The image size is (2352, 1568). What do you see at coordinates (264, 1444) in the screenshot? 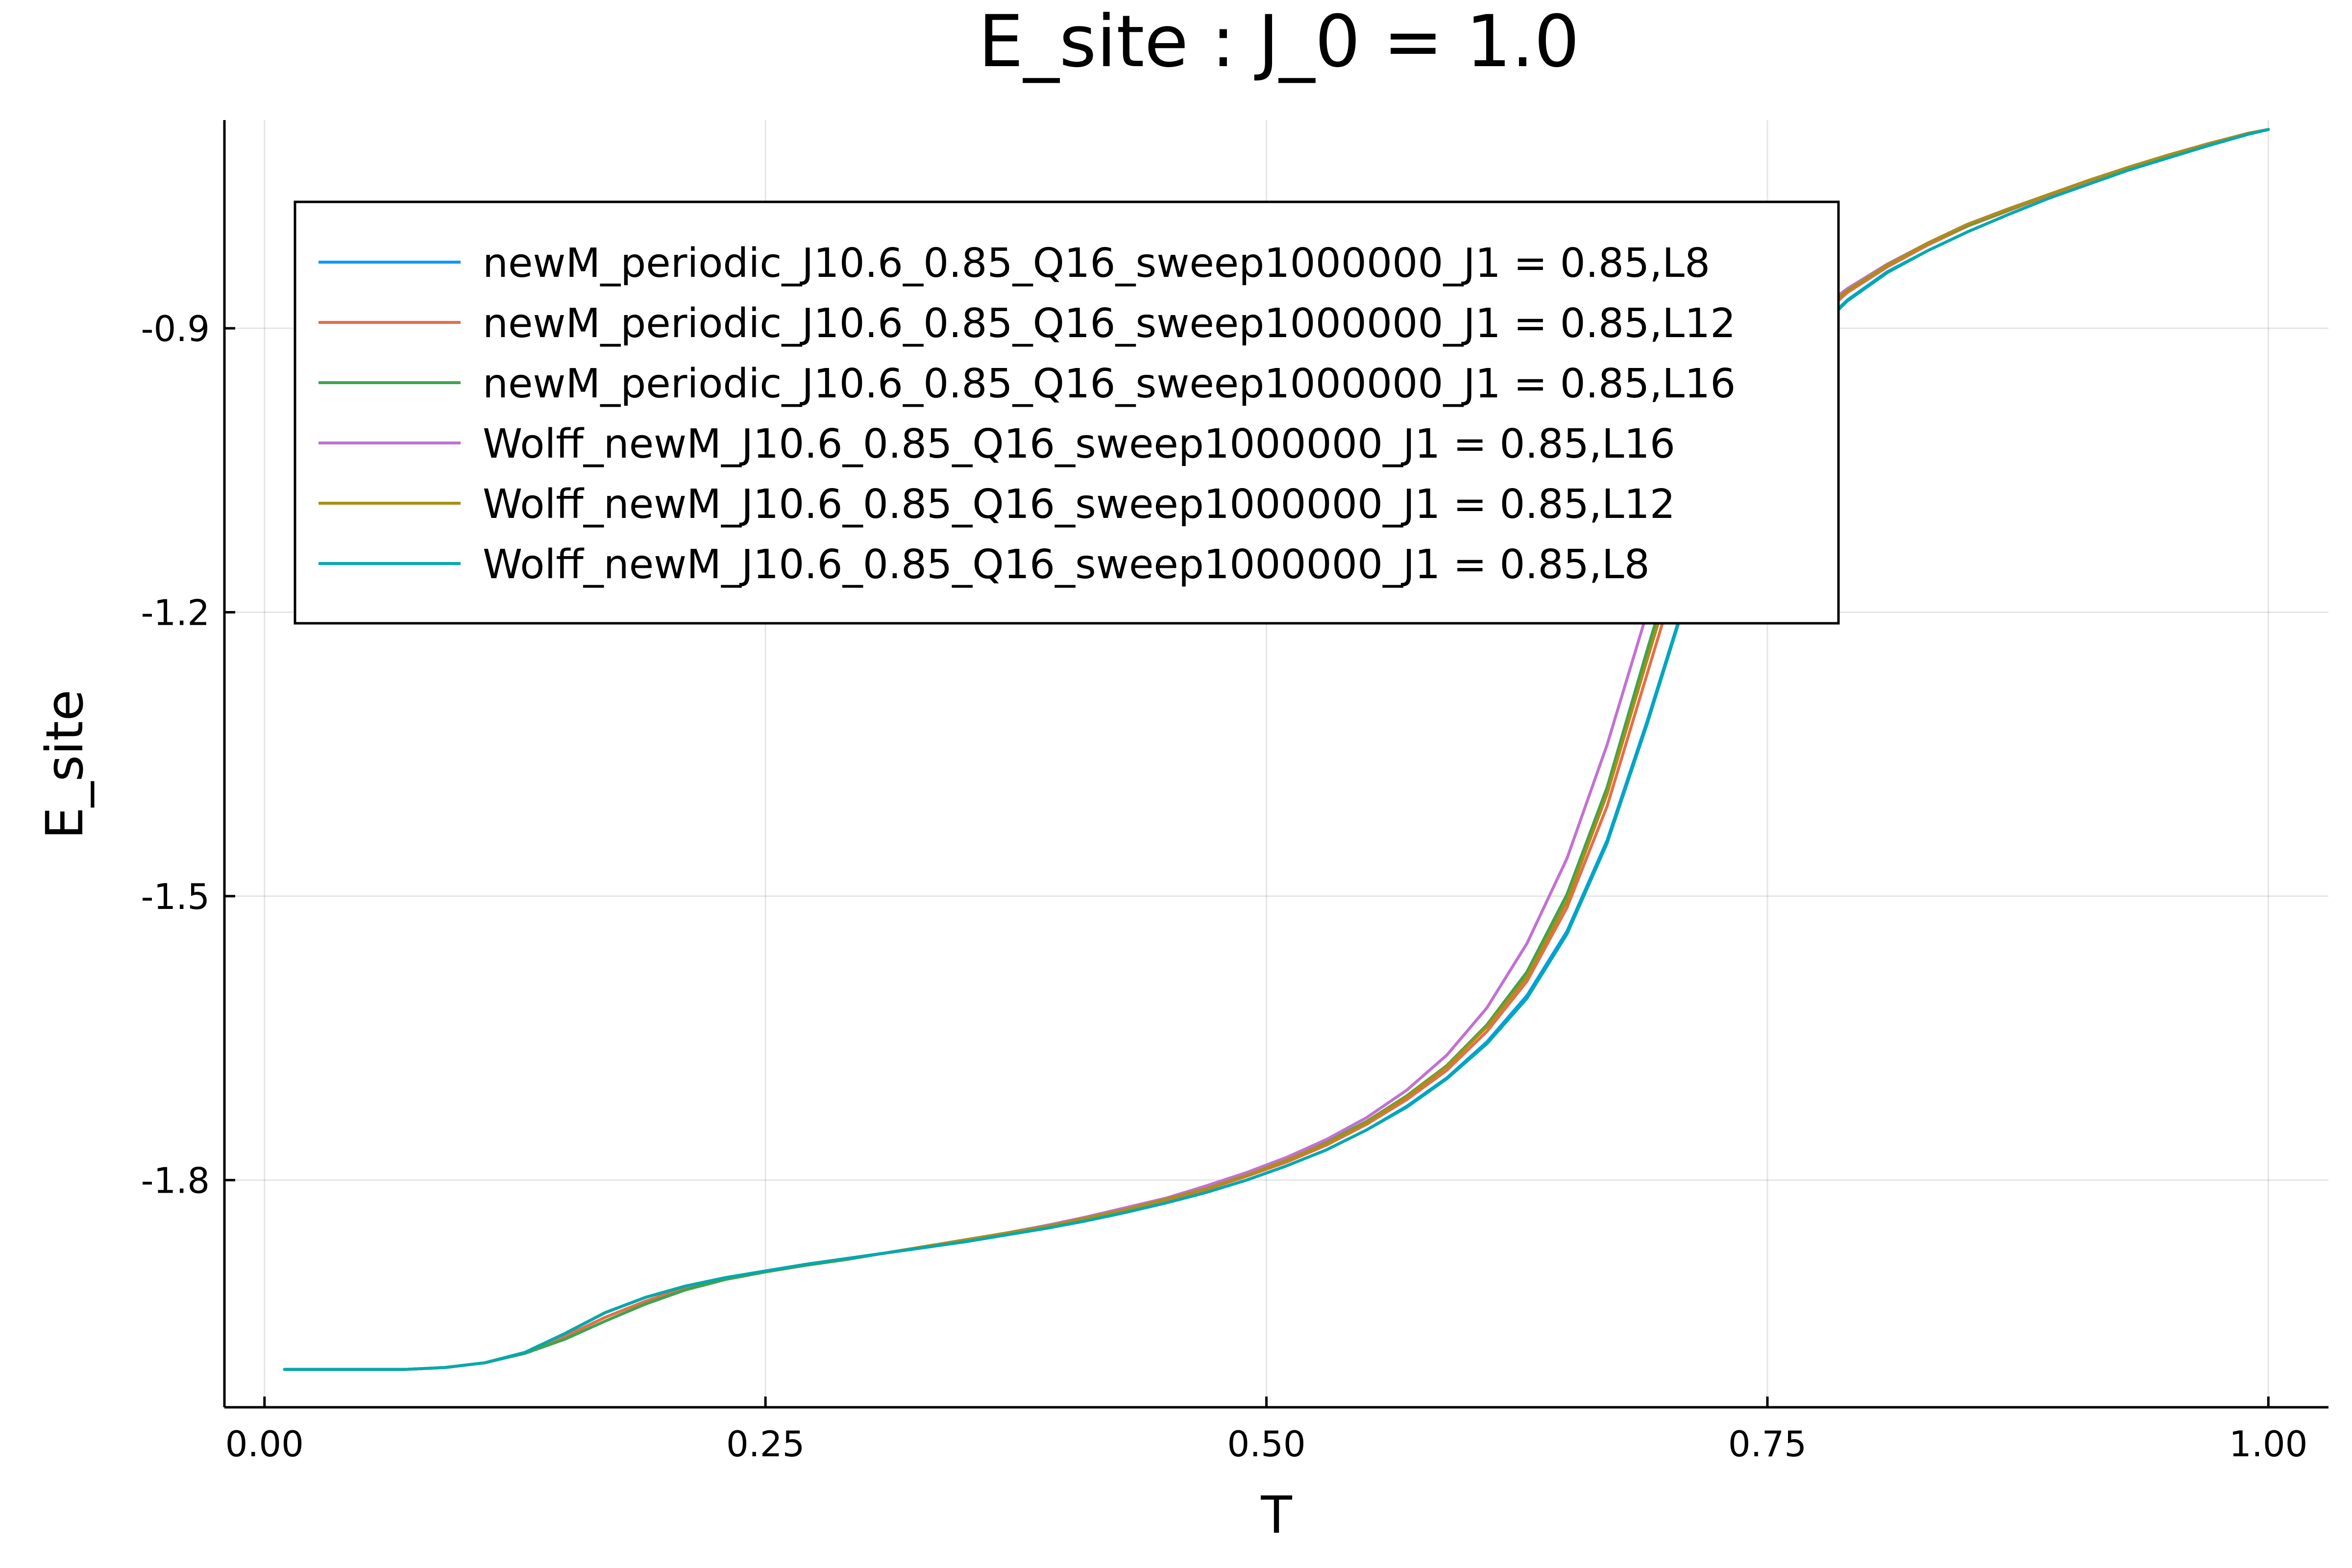
I see `x-tick-label: 0.00` at bounding box center [264, 1444].